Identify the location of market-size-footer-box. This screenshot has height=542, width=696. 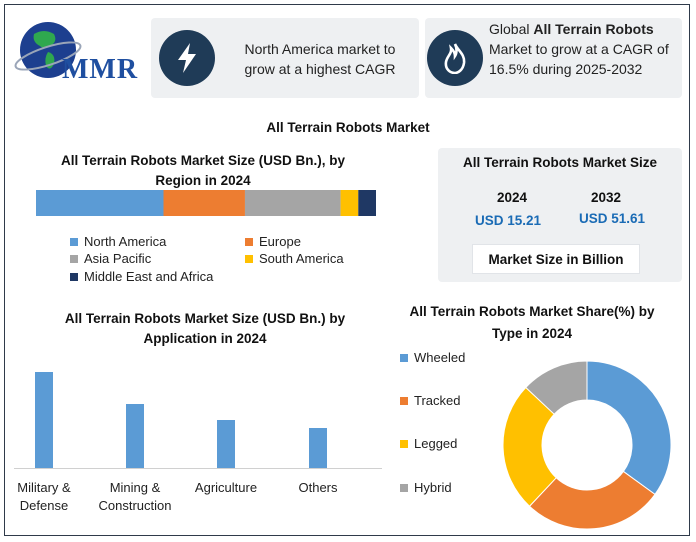
(556, 259).